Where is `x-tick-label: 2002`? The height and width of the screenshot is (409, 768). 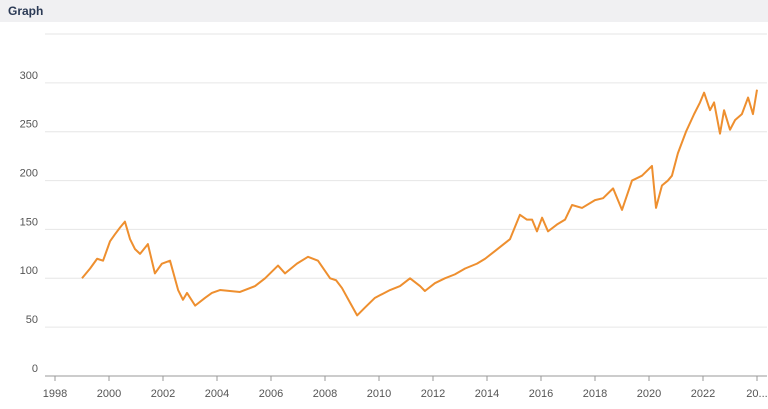
x-tick-label: 2002 is located at coordinates (163, 394).